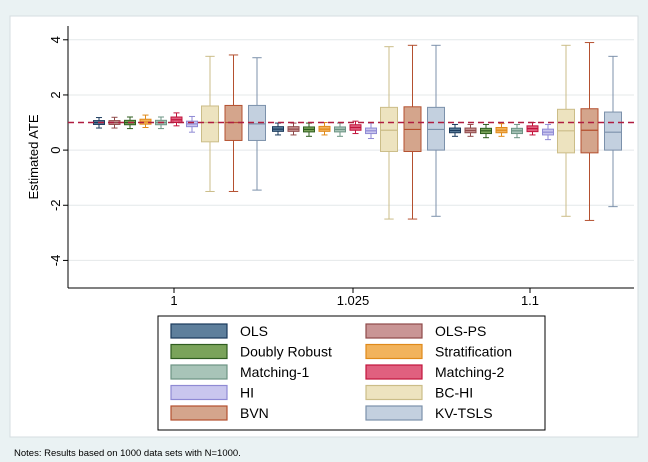  I want to click on legend-item-doubly-robust: Doubly Robust, so click(251, 351).